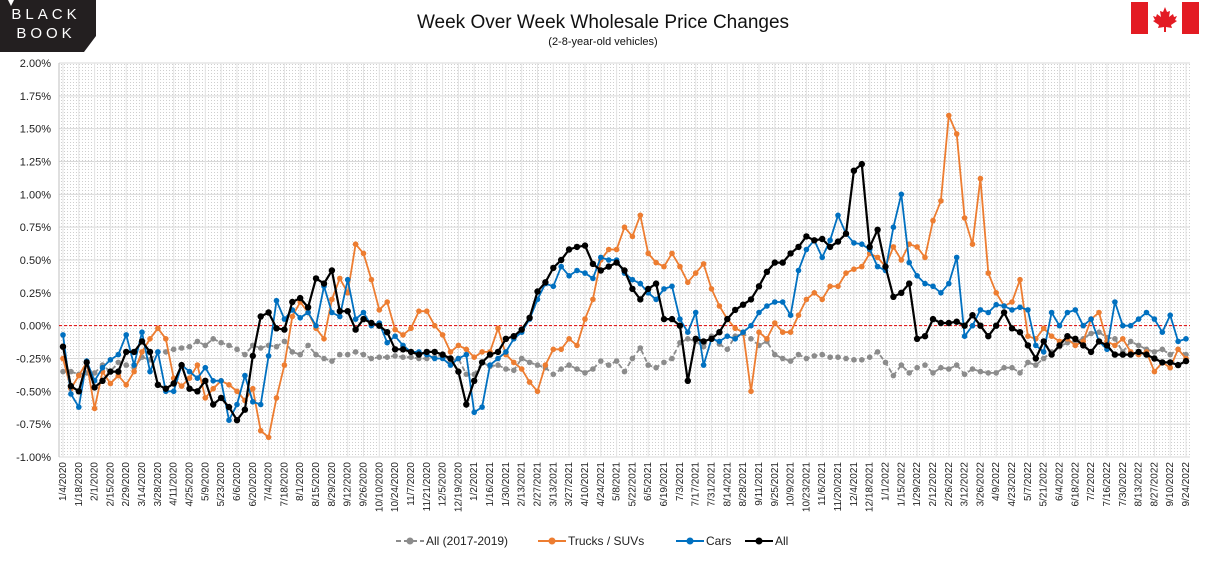  Describe the element at coordinates (1012, 484) in the screenshot. I see `x-tick-label: 4/23/2022` at that location.